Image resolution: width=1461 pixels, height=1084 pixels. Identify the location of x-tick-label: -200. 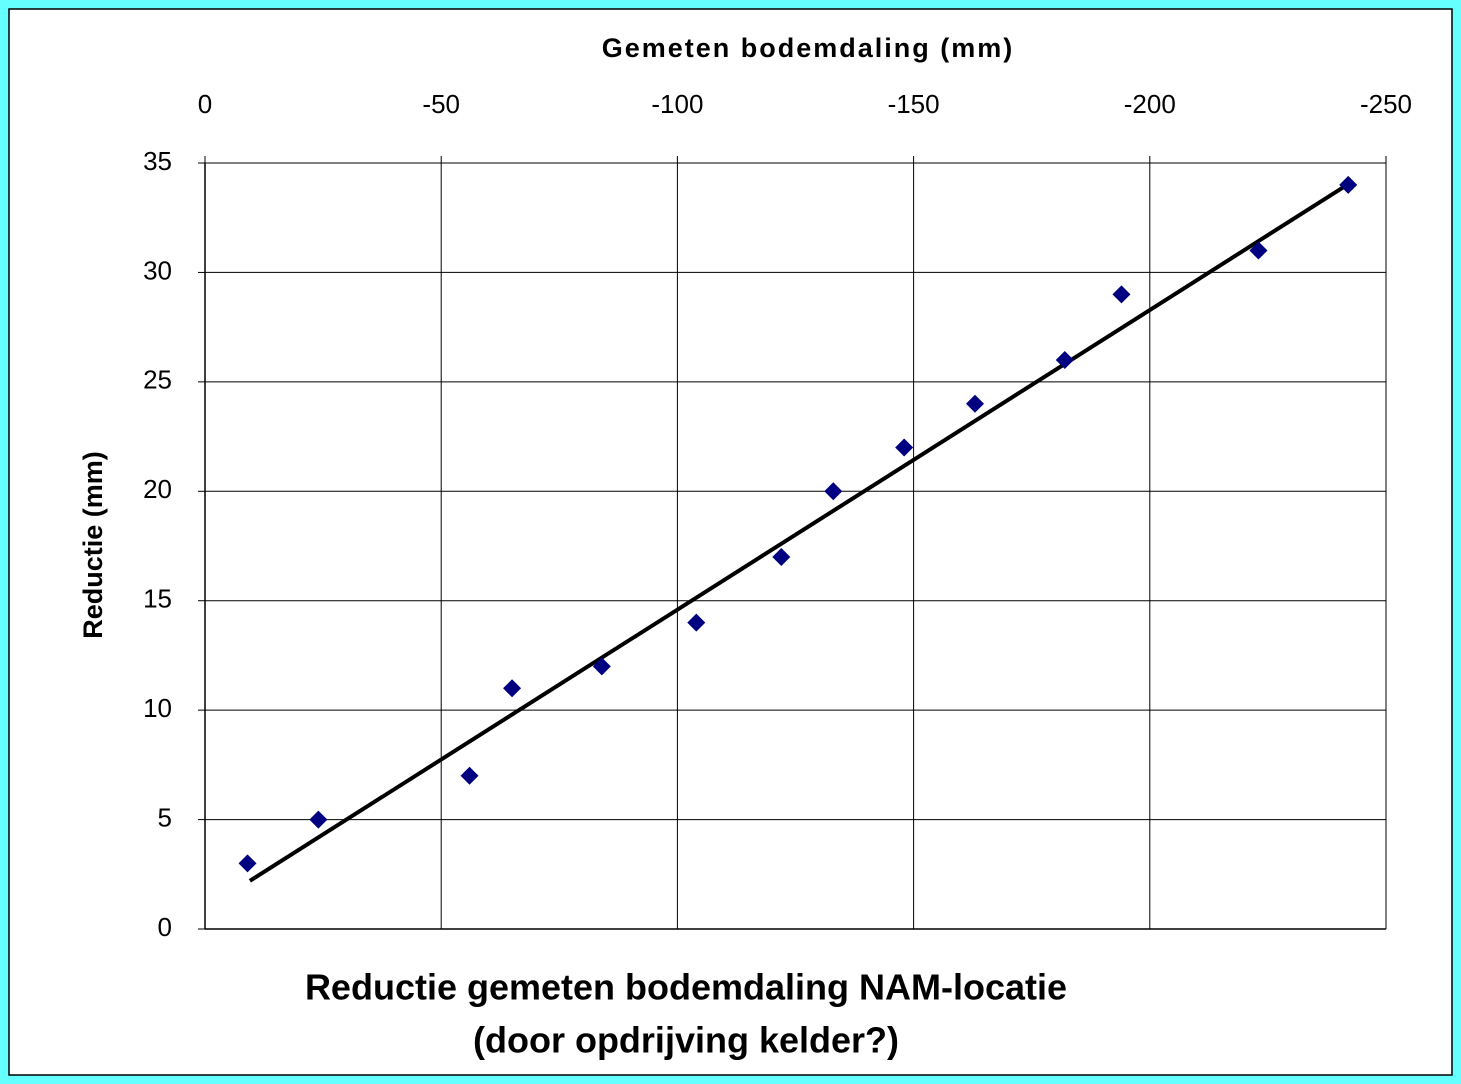
(1150, 104).